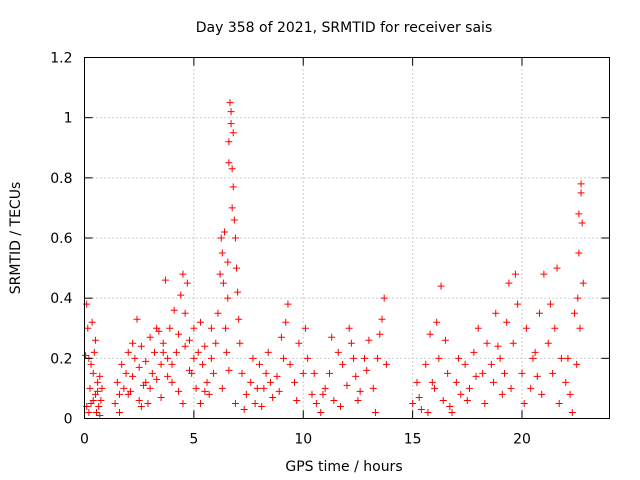 Image resolution: width=640 pixels, height=480 pixels. What do you see at coordinates (61, 359) in the screenshot?
I see `y-tick-label: 0.2` at bounding box center [61, 359].